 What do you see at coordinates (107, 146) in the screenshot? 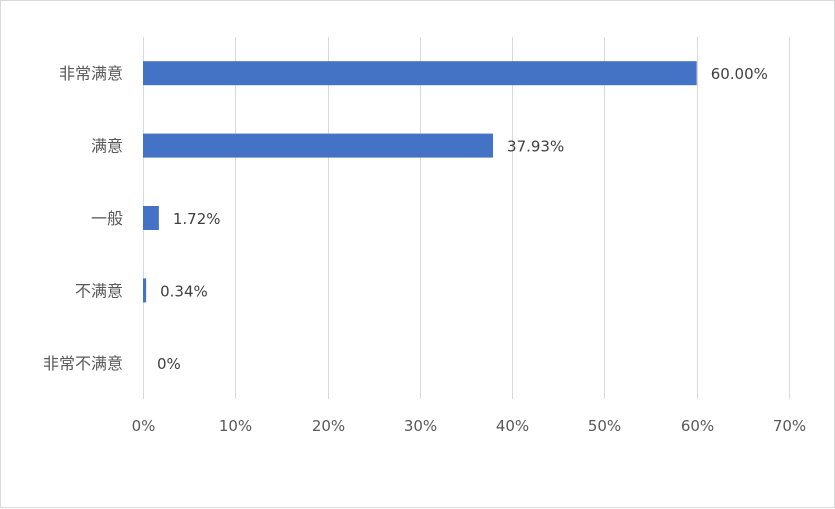
I see `category-label-1: 满意` at bounding box center [107, 146].